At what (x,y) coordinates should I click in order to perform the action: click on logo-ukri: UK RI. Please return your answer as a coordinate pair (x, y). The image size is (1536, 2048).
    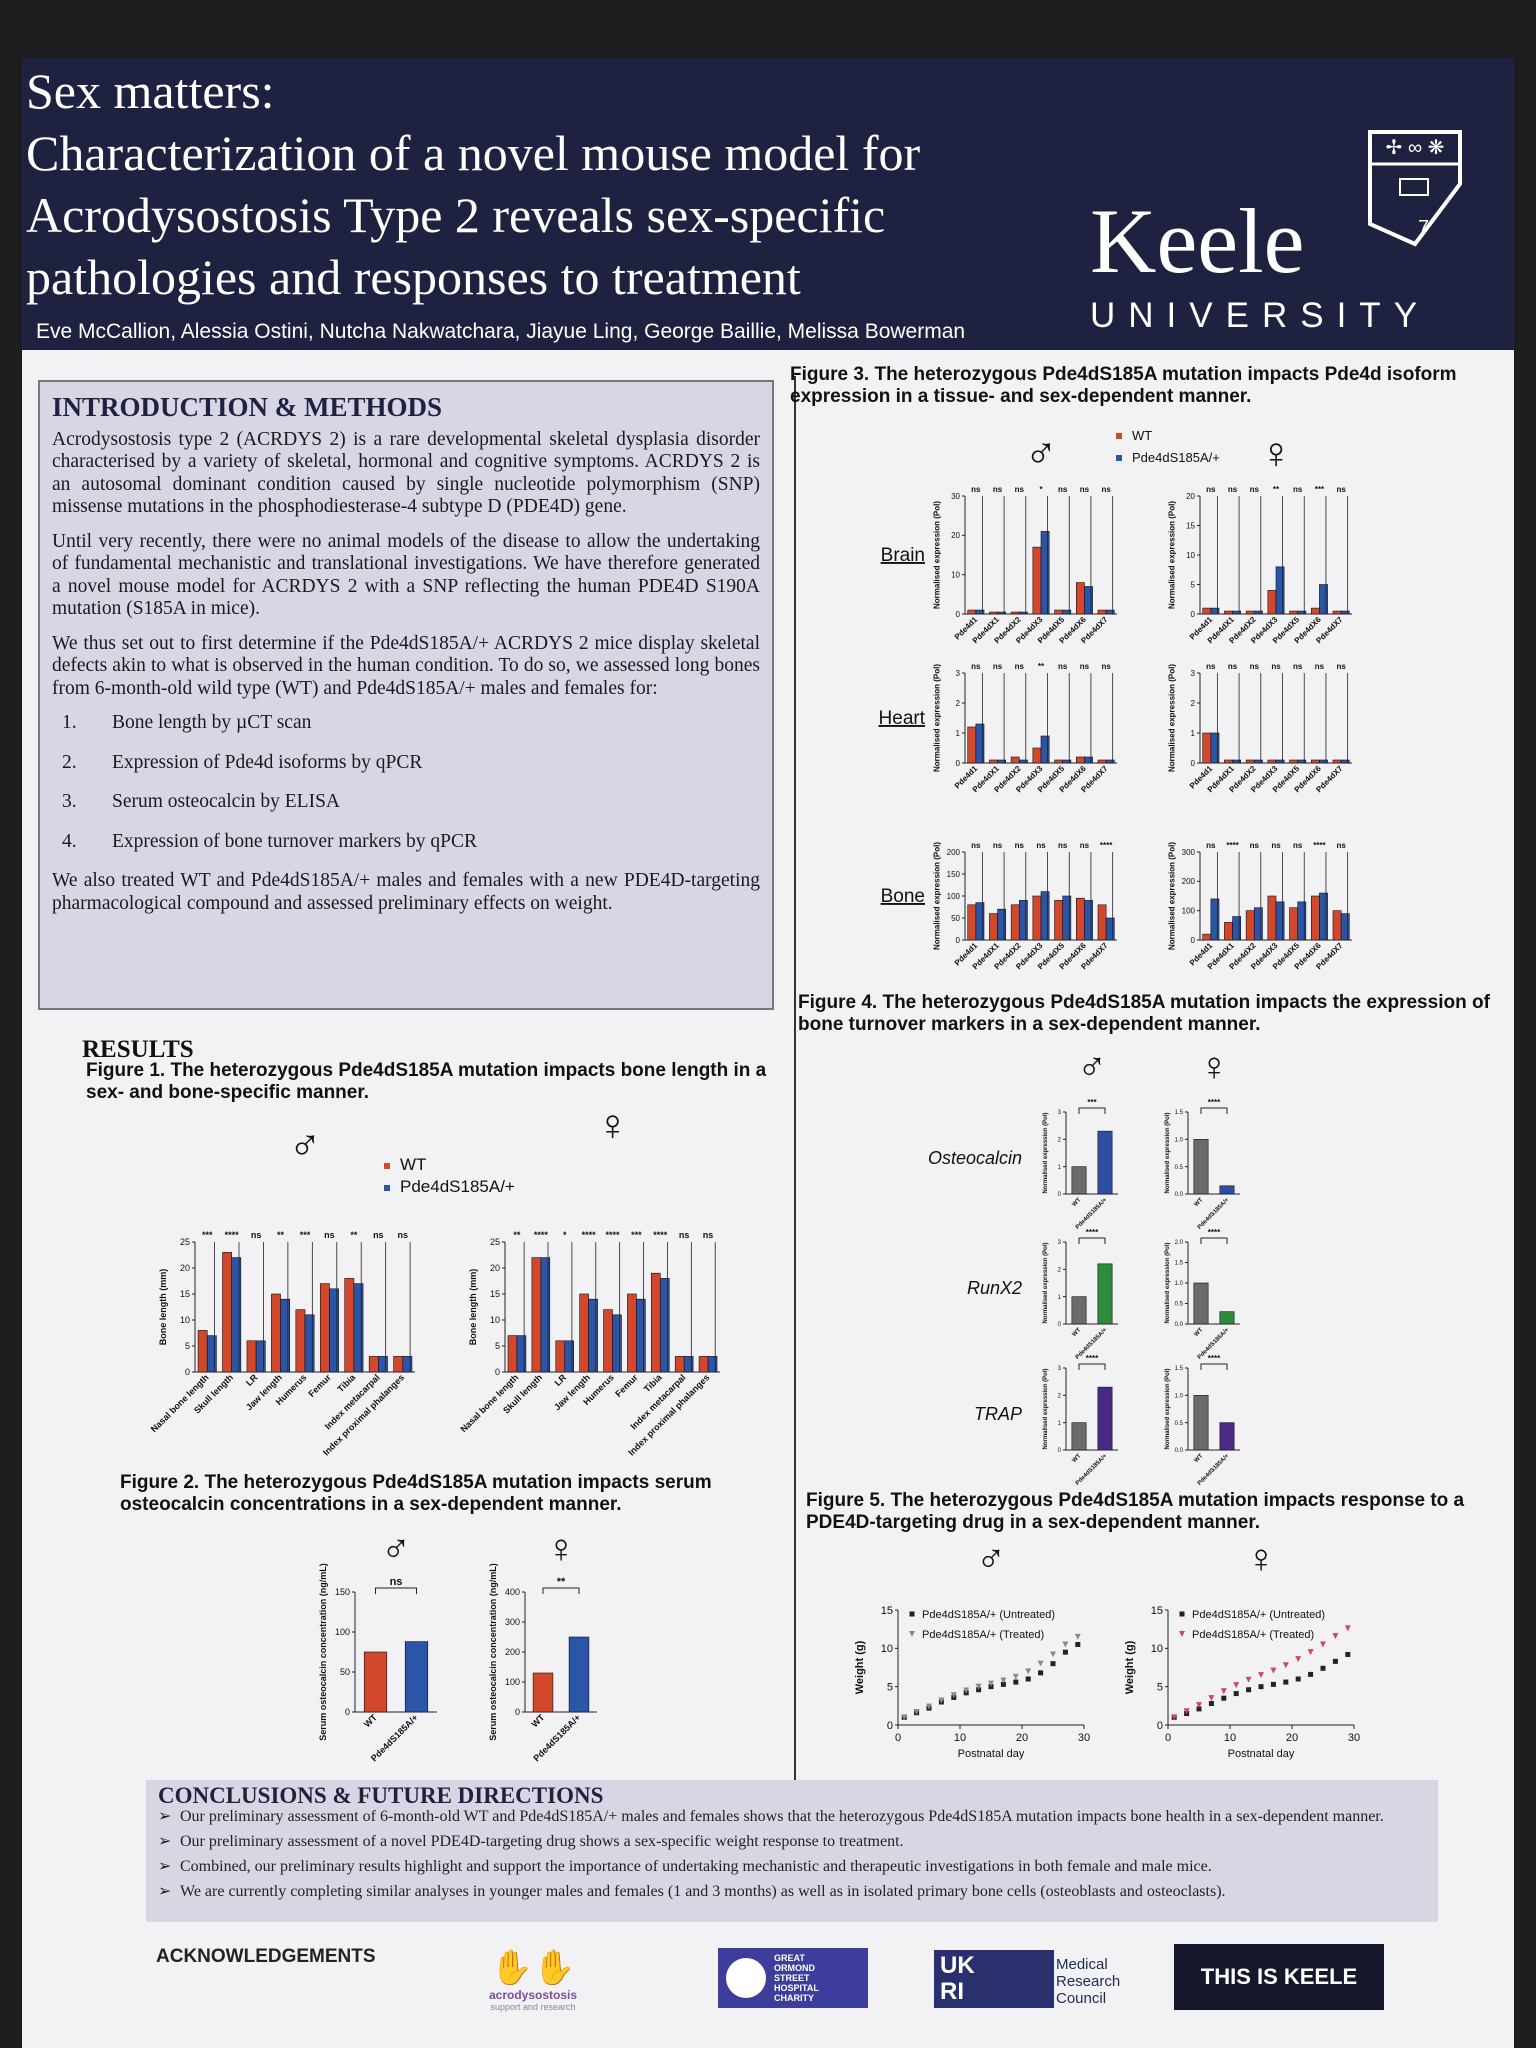
    Looking at the image, I should click on (994, 1979).